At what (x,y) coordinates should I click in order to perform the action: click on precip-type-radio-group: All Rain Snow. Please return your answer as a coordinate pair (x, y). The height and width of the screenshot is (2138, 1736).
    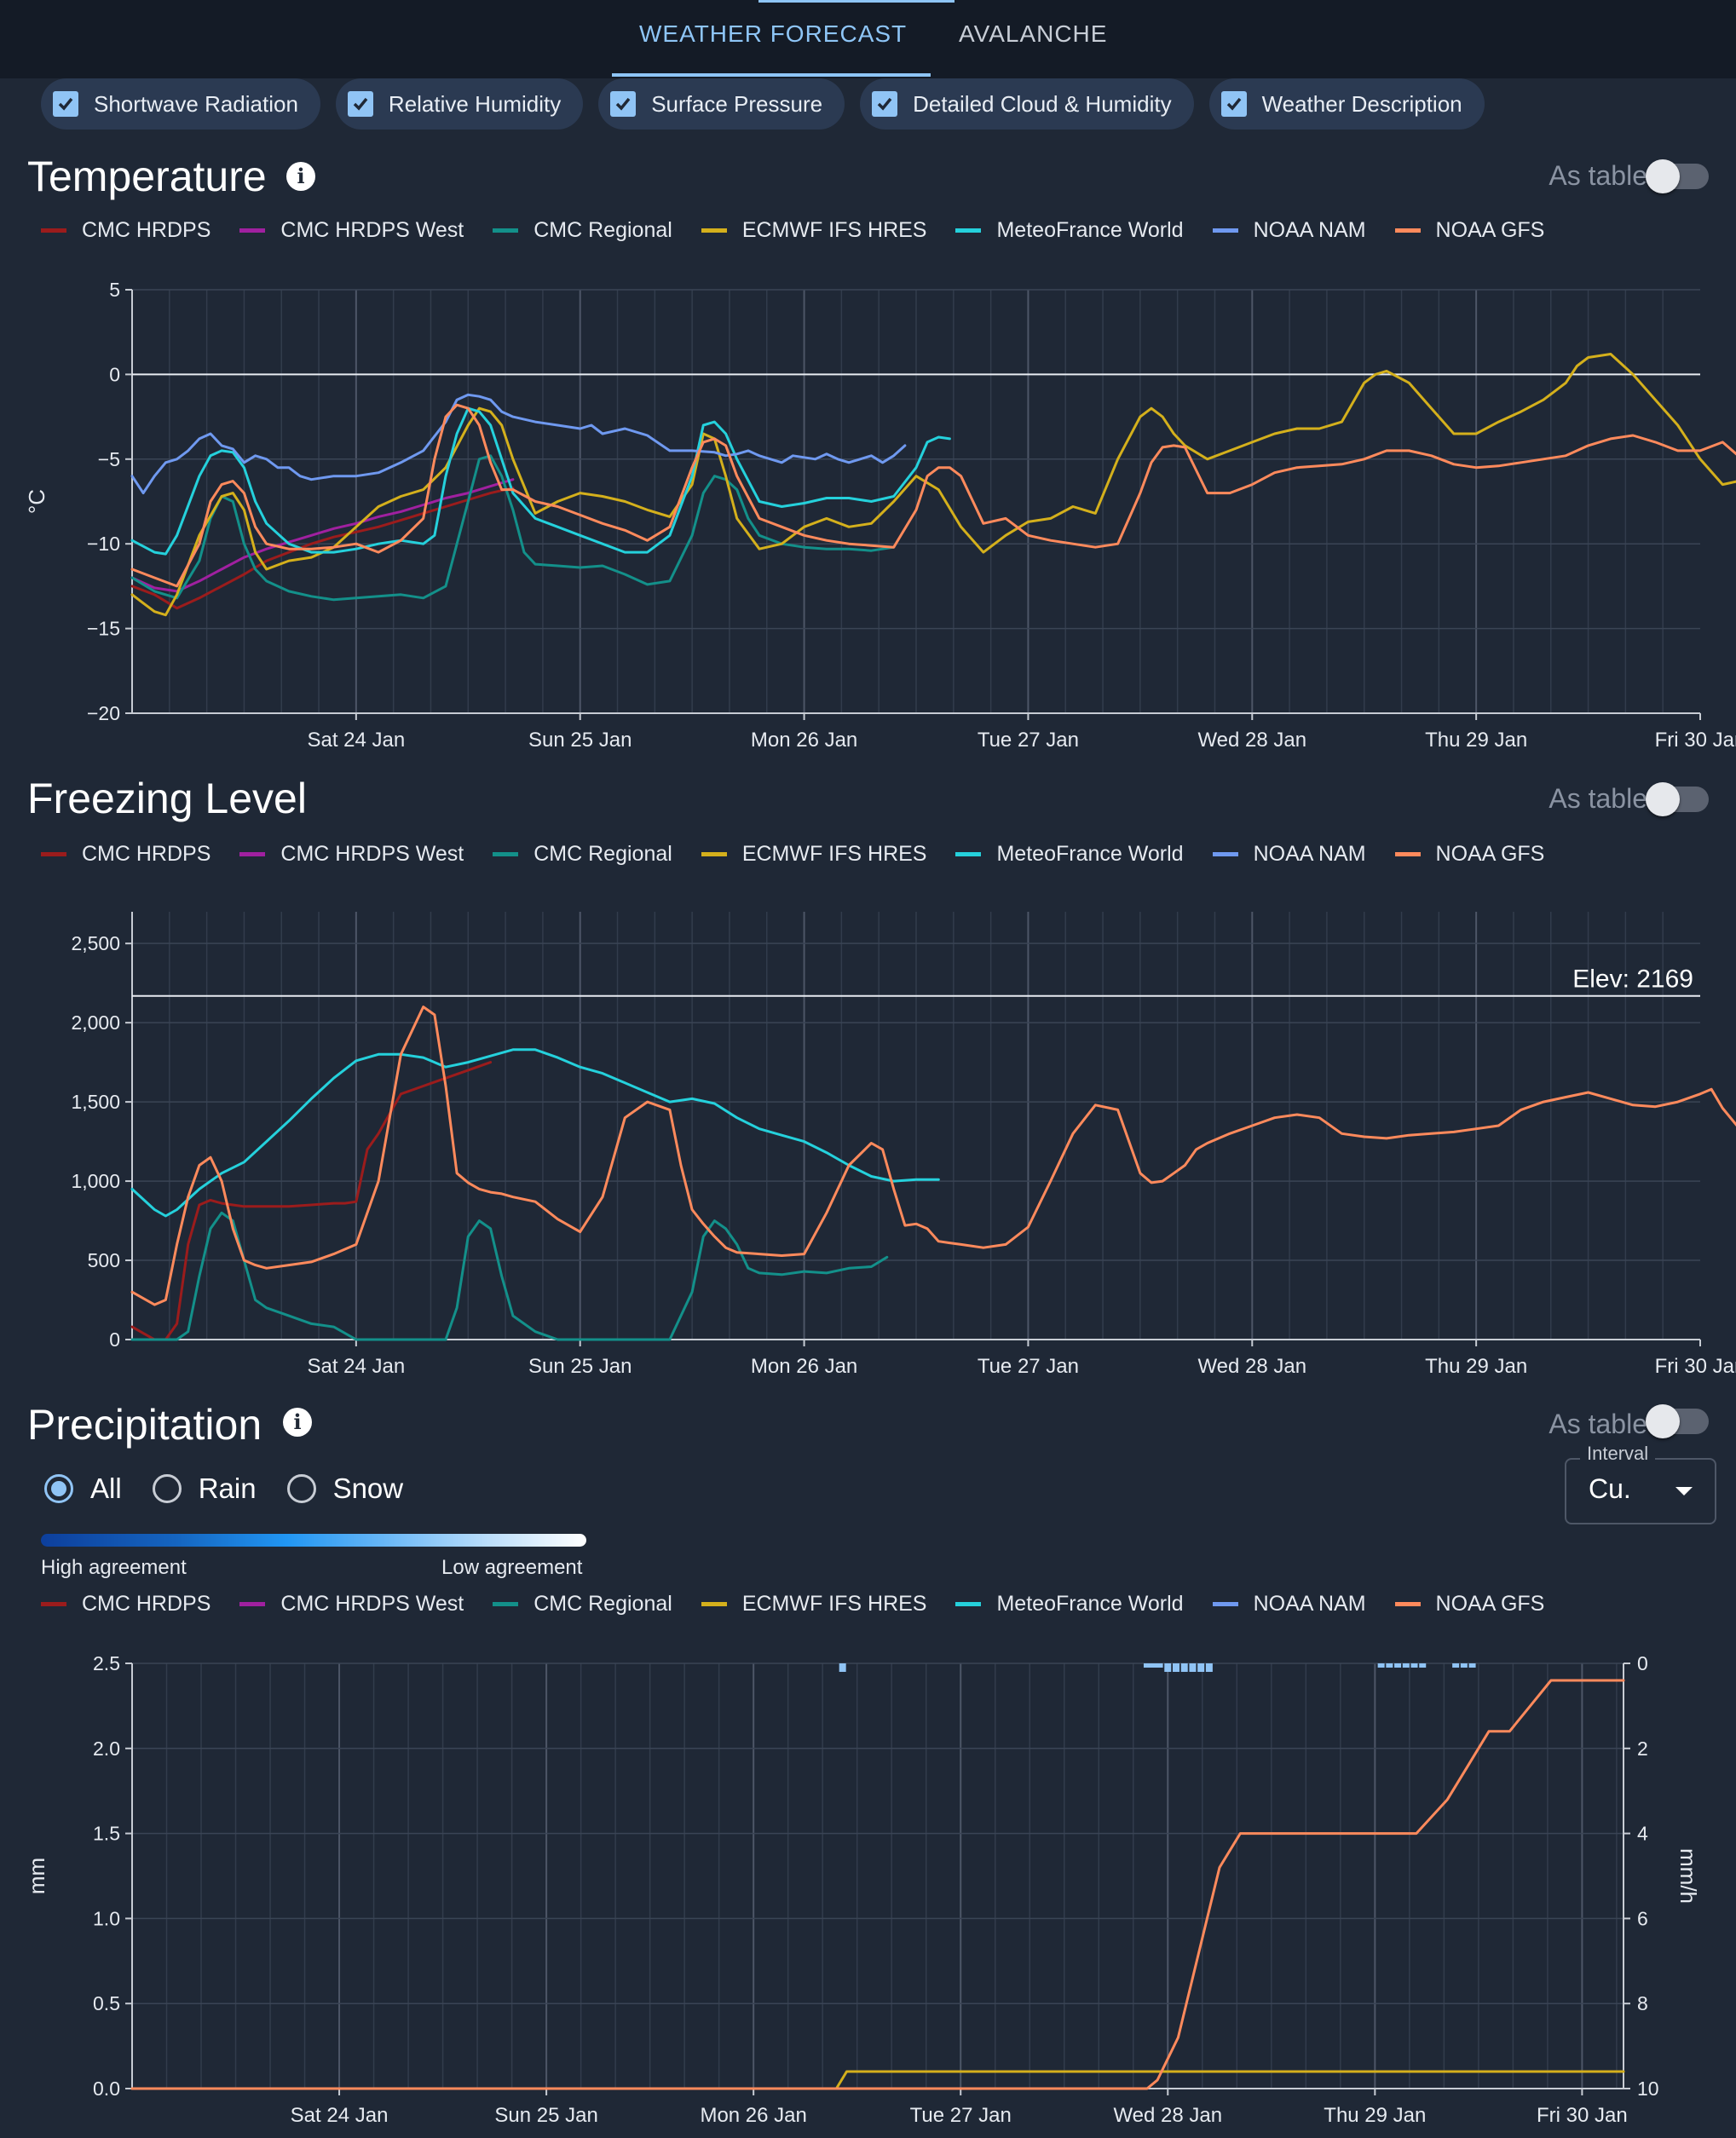
    Looking at the image, I should click on (239, 1488).